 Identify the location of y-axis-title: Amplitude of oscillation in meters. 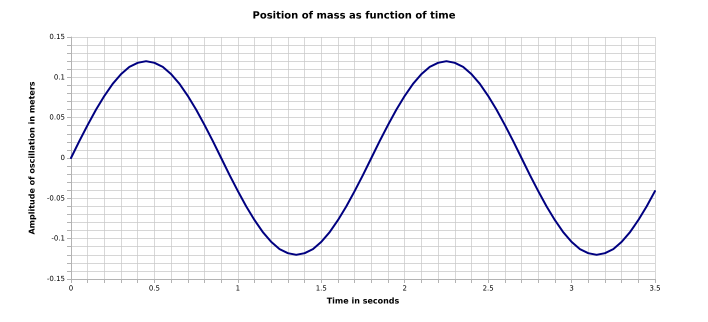
(31, 158).